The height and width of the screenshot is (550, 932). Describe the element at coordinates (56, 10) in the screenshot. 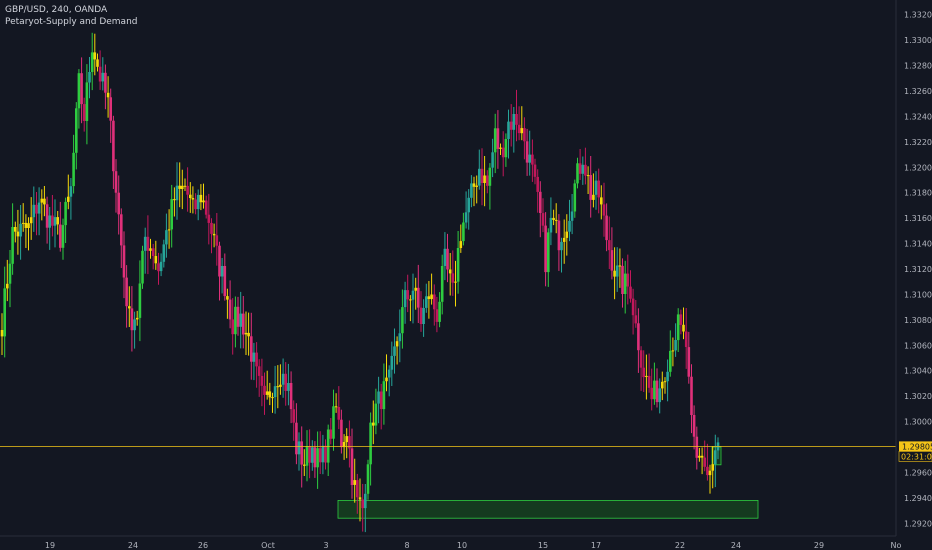

I see `symbol-title: GBP/USD, 240, OANDA` at that location.